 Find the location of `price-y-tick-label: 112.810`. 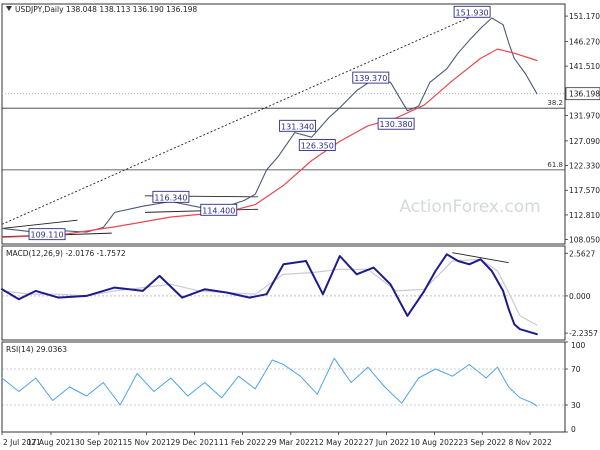

price-y-tick-label: 112.810 is located at coordinates (584, 215).